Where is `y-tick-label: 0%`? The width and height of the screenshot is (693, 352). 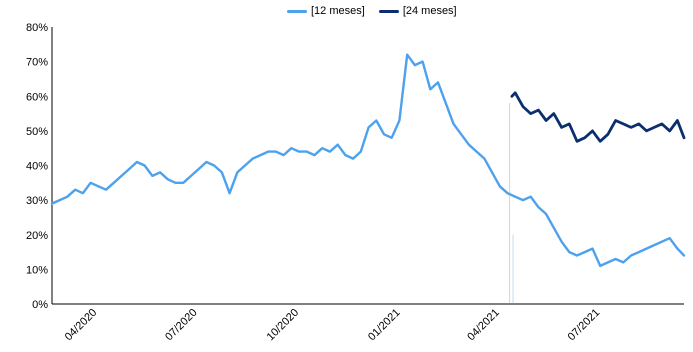 y-tick-label: 0% is located at coordinates (40, 305).